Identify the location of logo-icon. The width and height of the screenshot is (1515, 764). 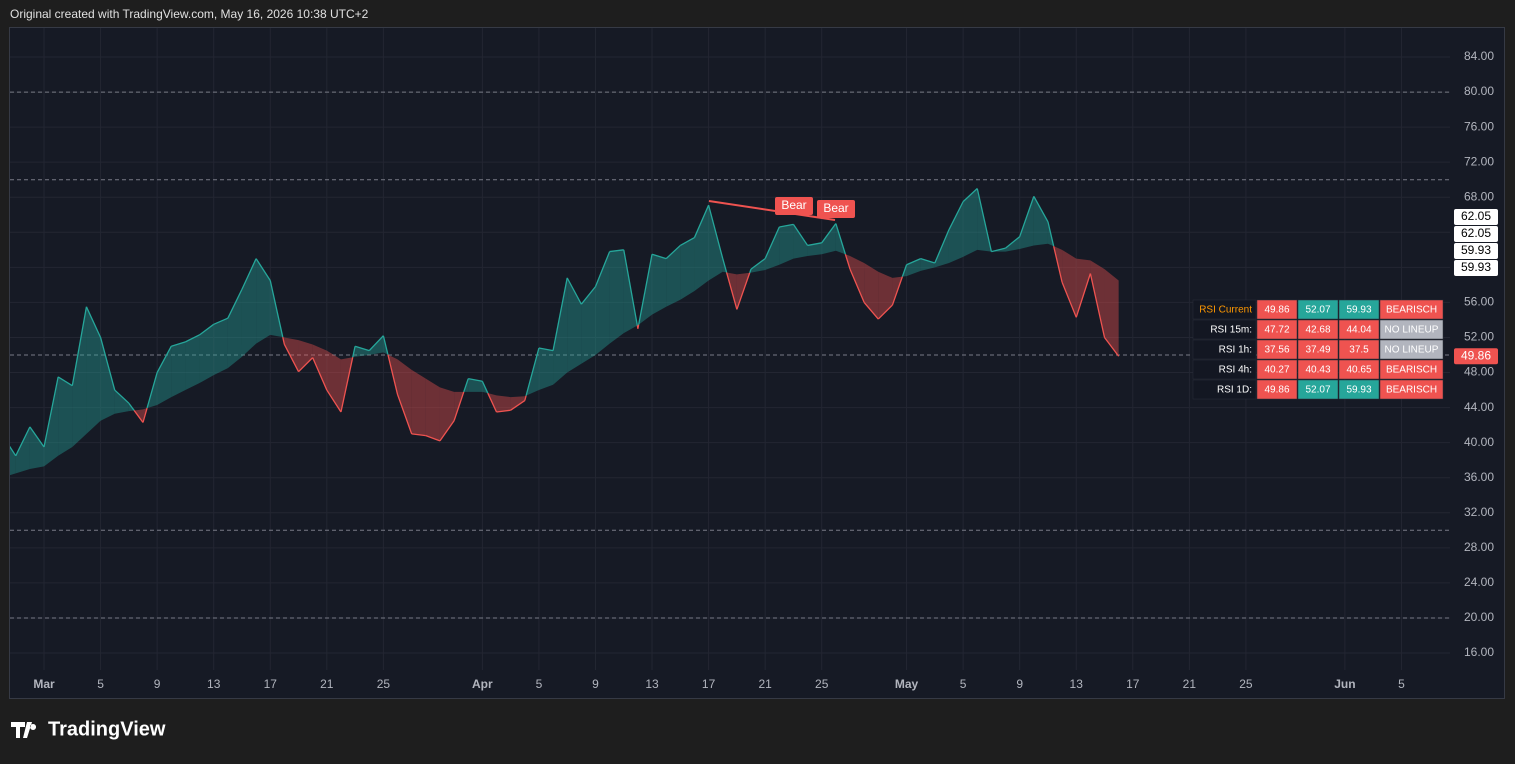
(24, 730).